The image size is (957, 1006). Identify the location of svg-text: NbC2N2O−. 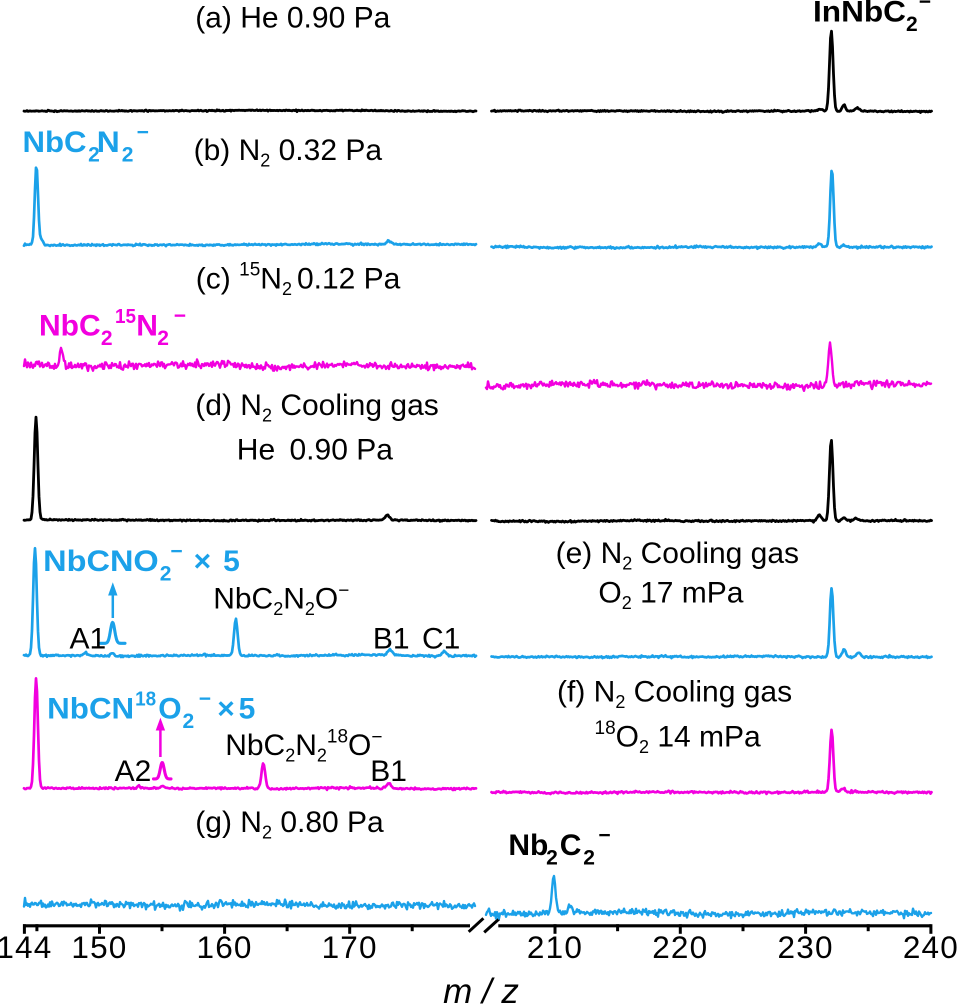
(281, 599).